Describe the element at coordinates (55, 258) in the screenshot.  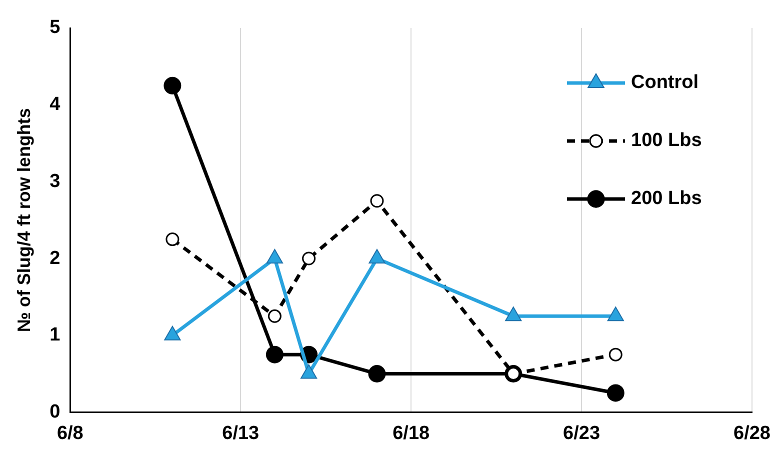
I see `y-tick-label: 2` at that location.